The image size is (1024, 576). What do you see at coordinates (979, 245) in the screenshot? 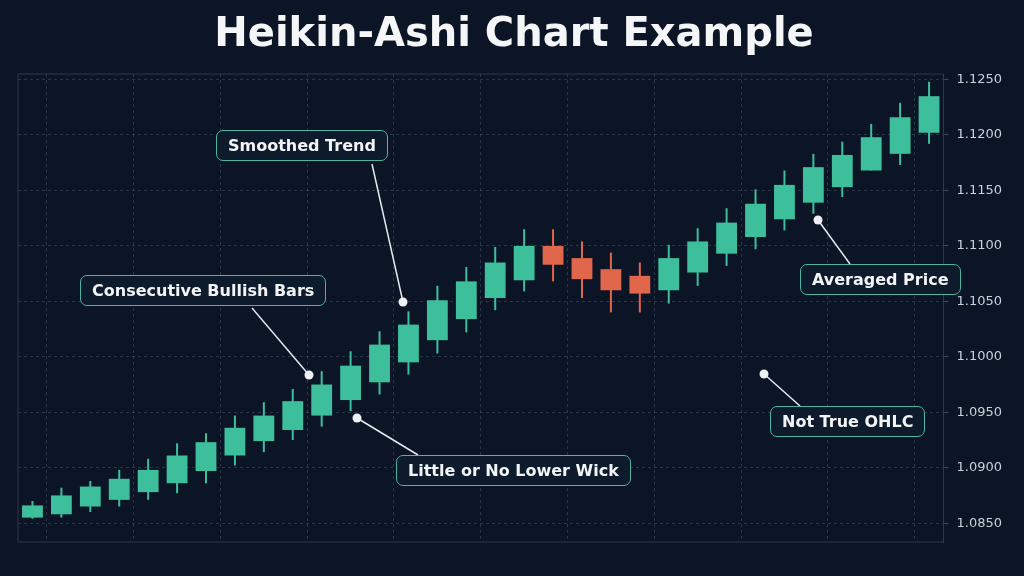
I see `y-tick-label: 1.1100` at bounding box center [979, 245].